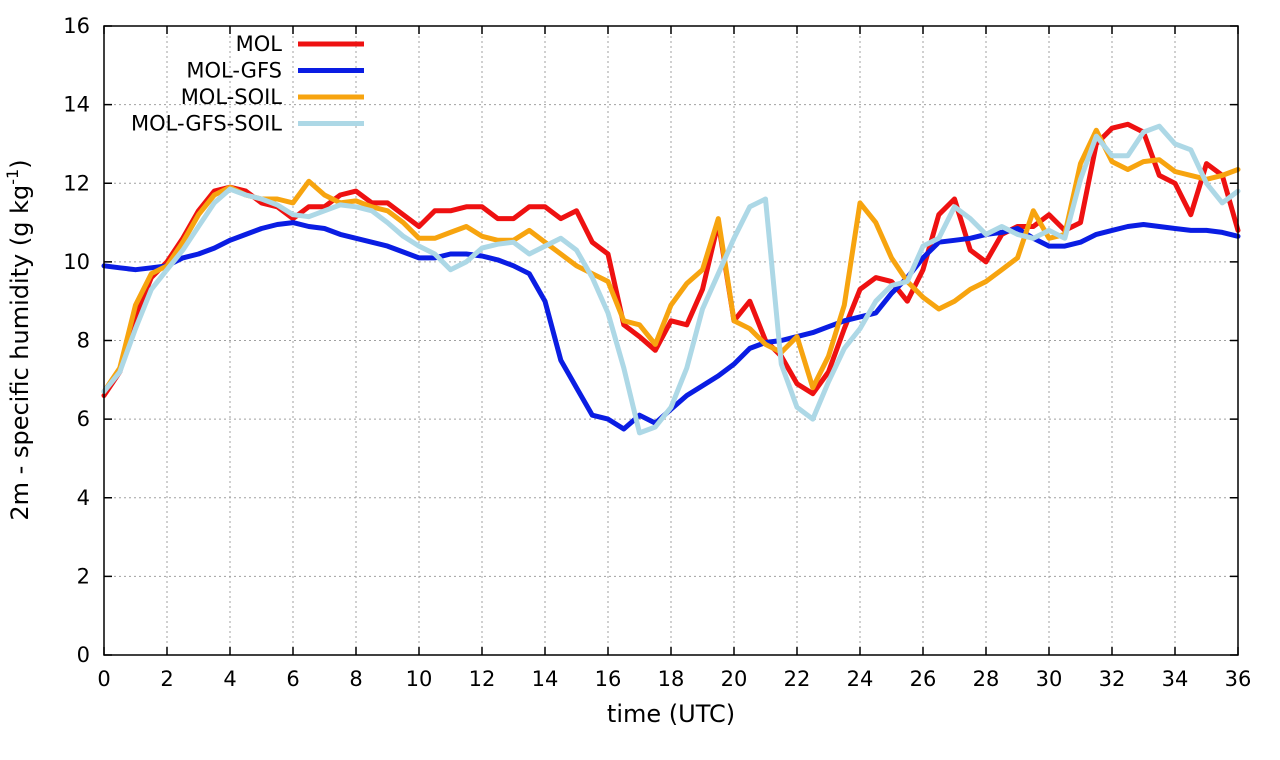 This screenshot has height=760, width=1280. Describe the element at coordinates (923, 679) in the screenshot. I see `x-tick-label: 26` at that location.